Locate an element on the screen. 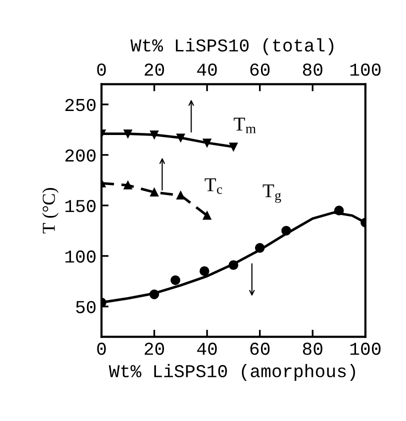  x2-tick-label: 20 is located at coordinates (154, 70).